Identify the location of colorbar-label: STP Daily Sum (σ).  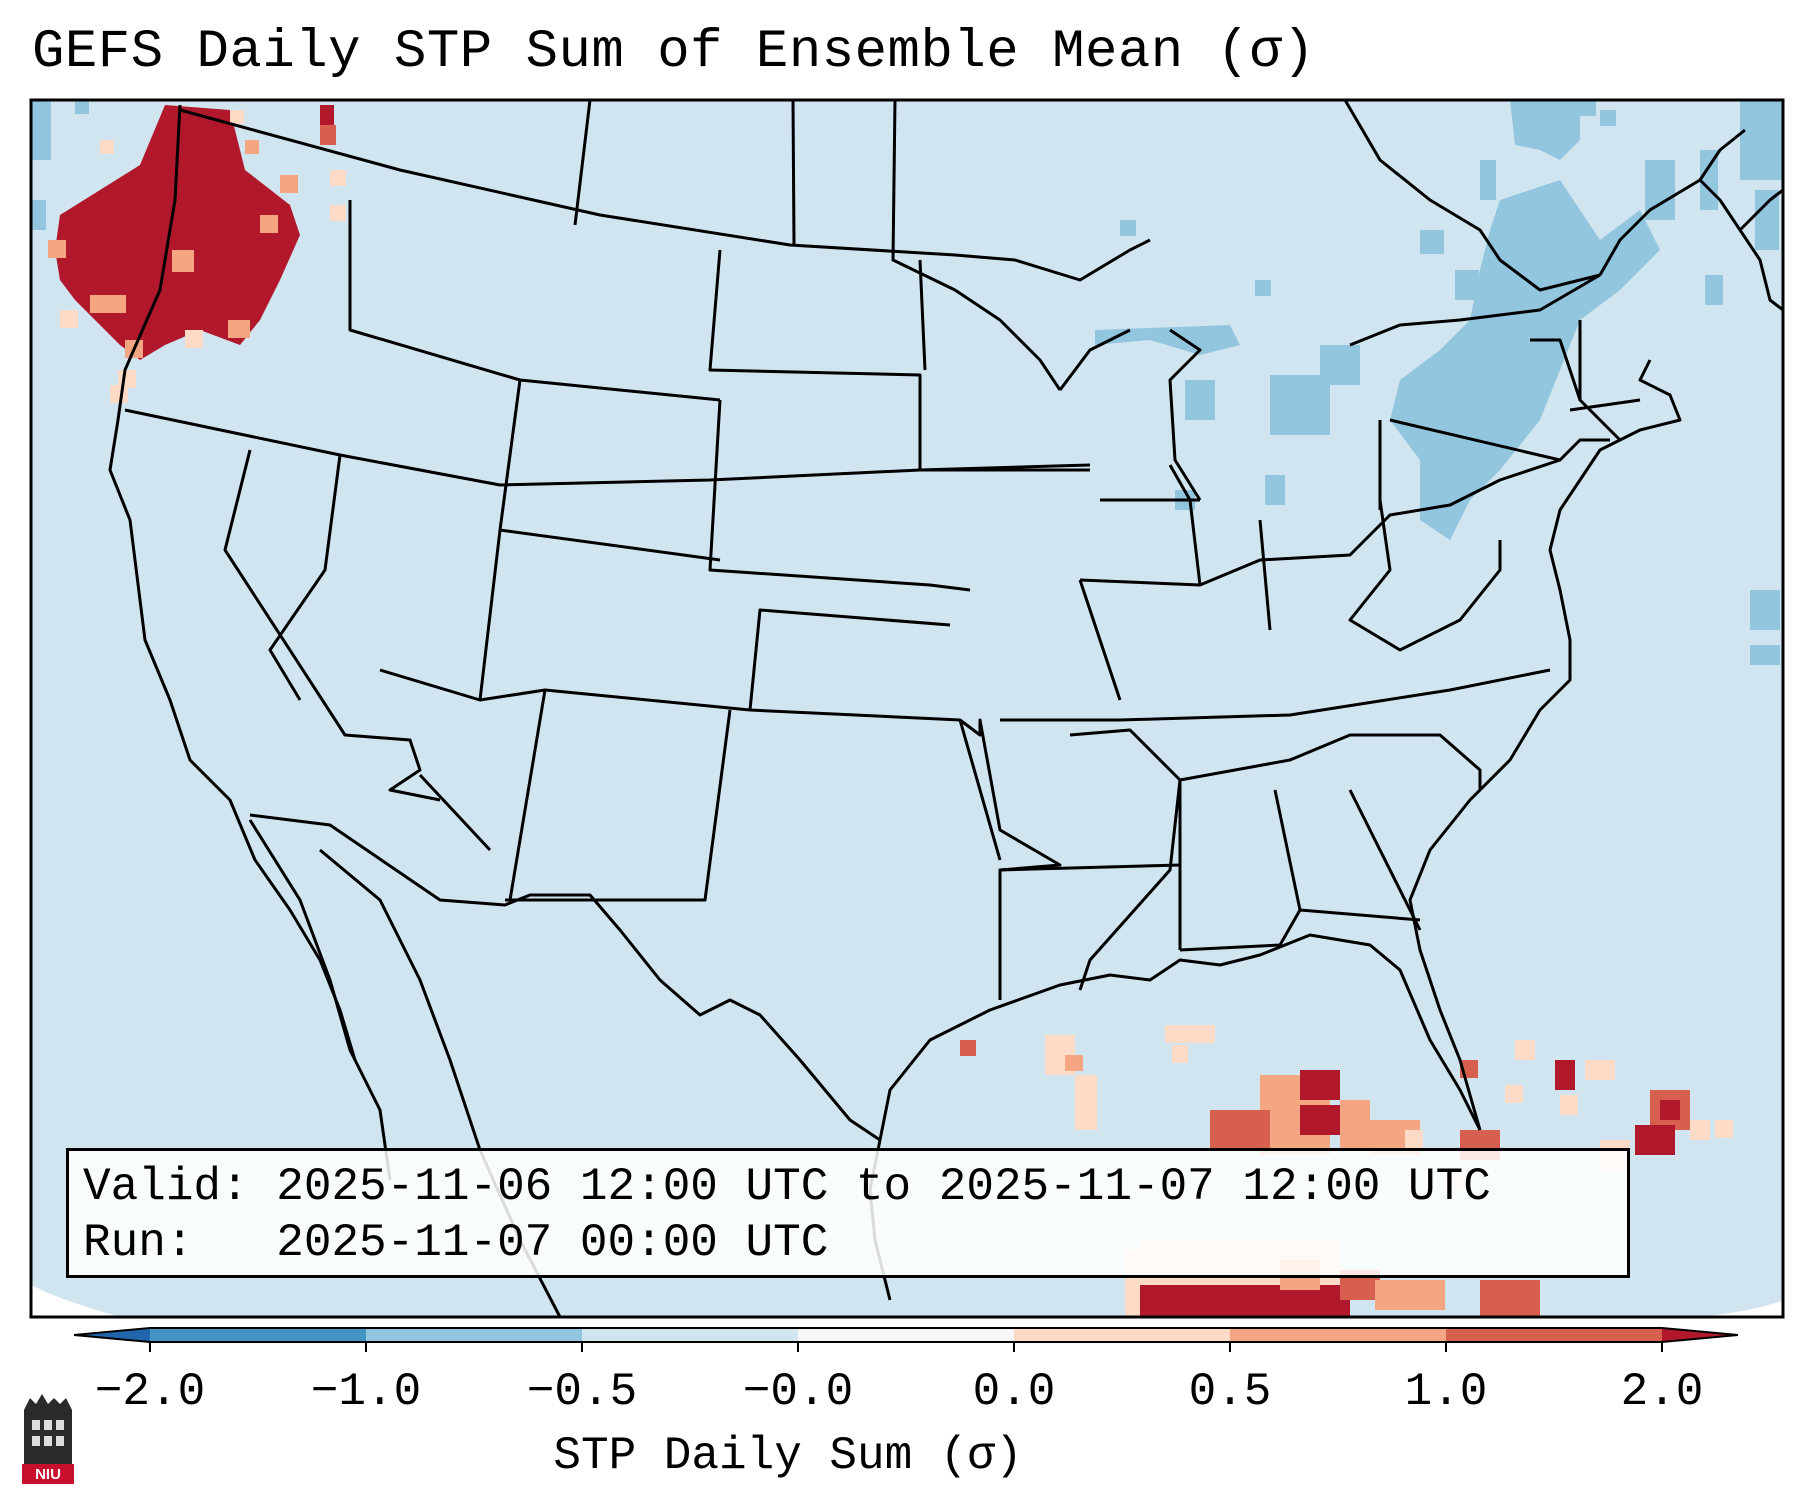
(788, 1456).